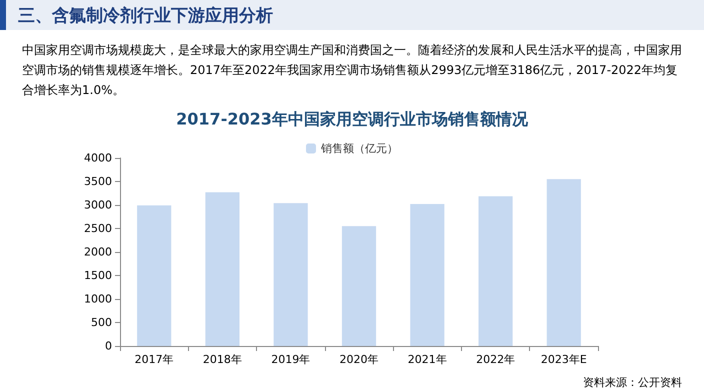 The width and height of the screenshot is (704, 392). Describe the element at coordinates (427, 359) in the screenshot. I see `x-tick-label: 2021年` at that location.